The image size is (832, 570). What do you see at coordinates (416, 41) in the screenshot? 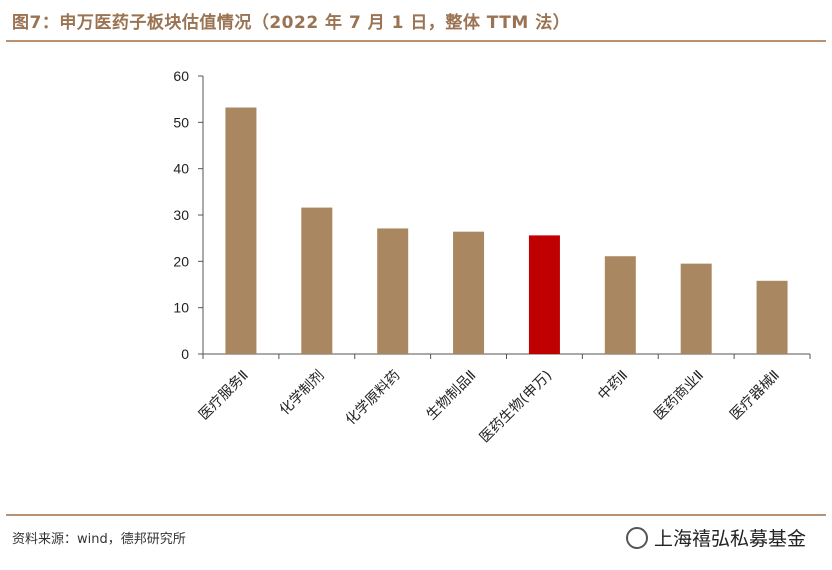
I see `title-divider` at bounding box center [416, 41].